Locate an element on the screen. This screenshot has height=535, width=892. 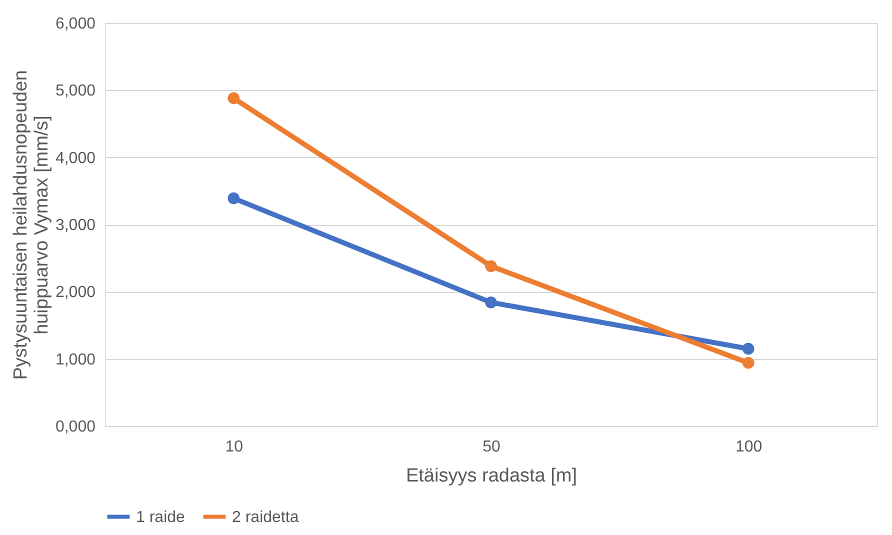
x-tick-label: 50 is located at coordinates (491, 447).